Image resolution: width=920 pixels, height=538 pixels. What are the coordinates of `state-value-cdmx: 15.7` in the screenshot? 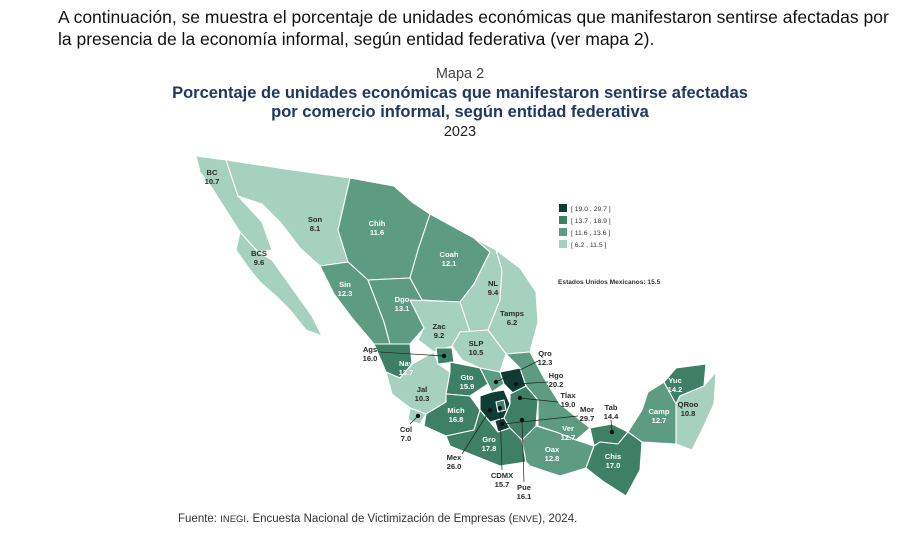 It's located at (502, 484).